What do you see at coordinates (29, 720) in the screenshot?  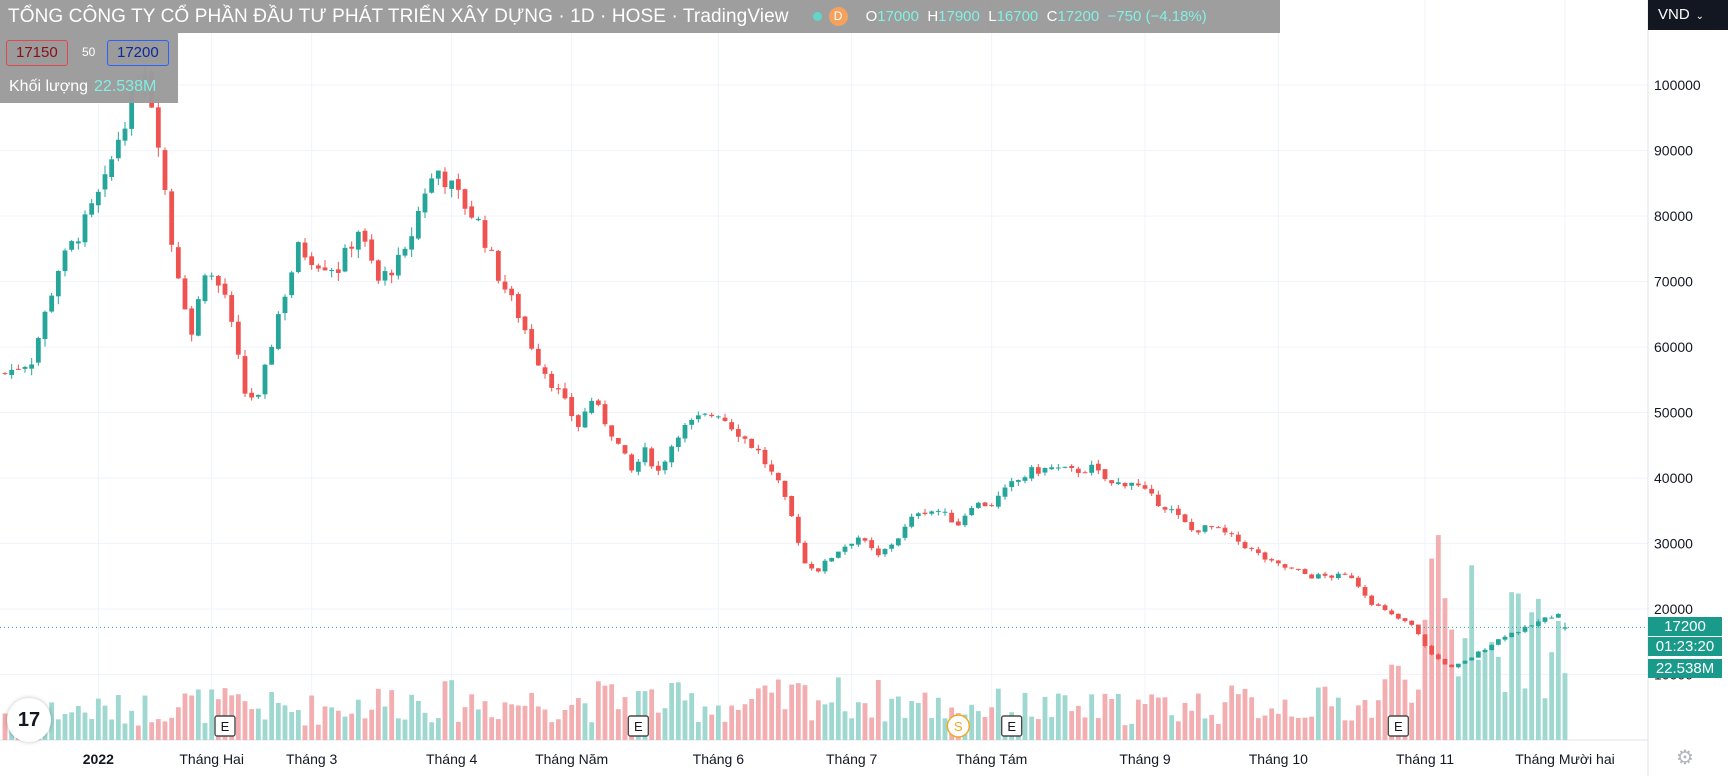 I see `tradingview-logo-icon: 17` at bounding box center [29, 720].